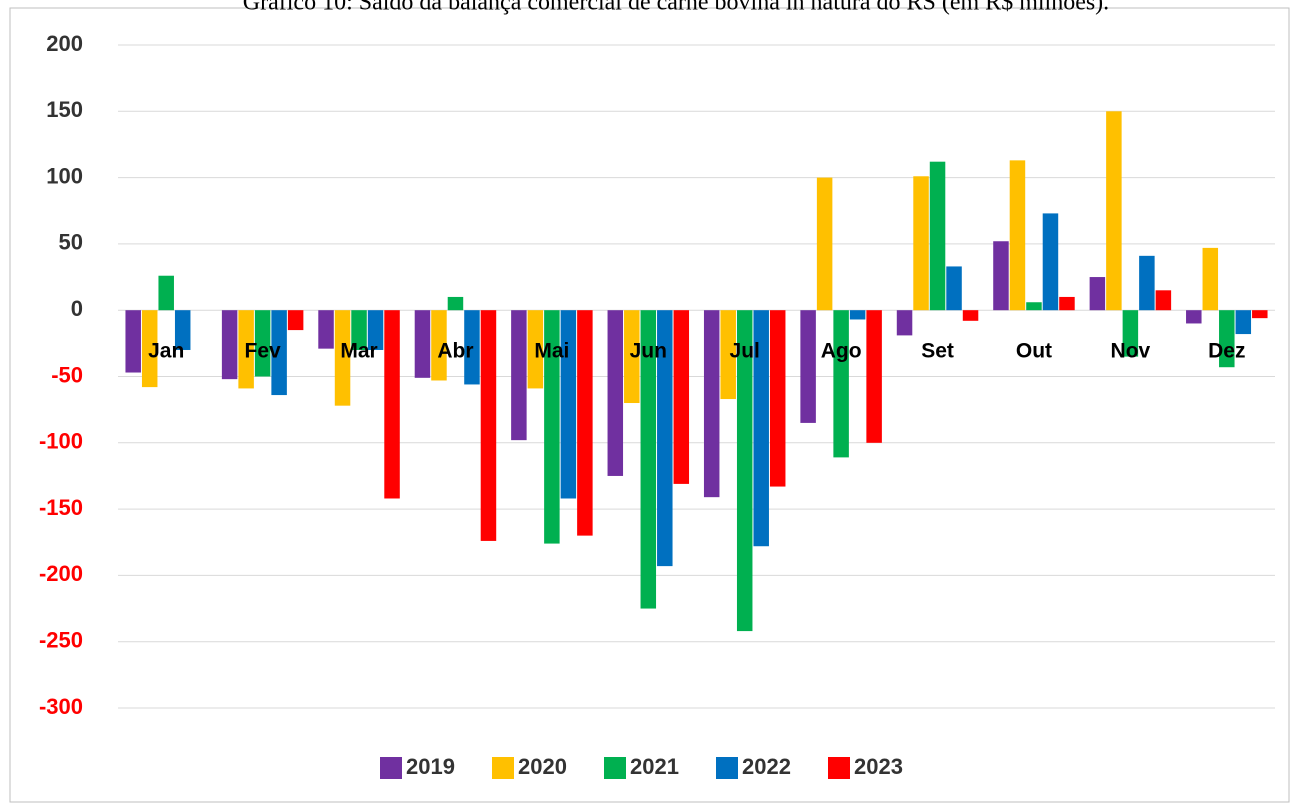  What do you see at coordinates (67, 374) in the screenshot?
I see `y-tick-label: -50` at bounding box center [67, 374].